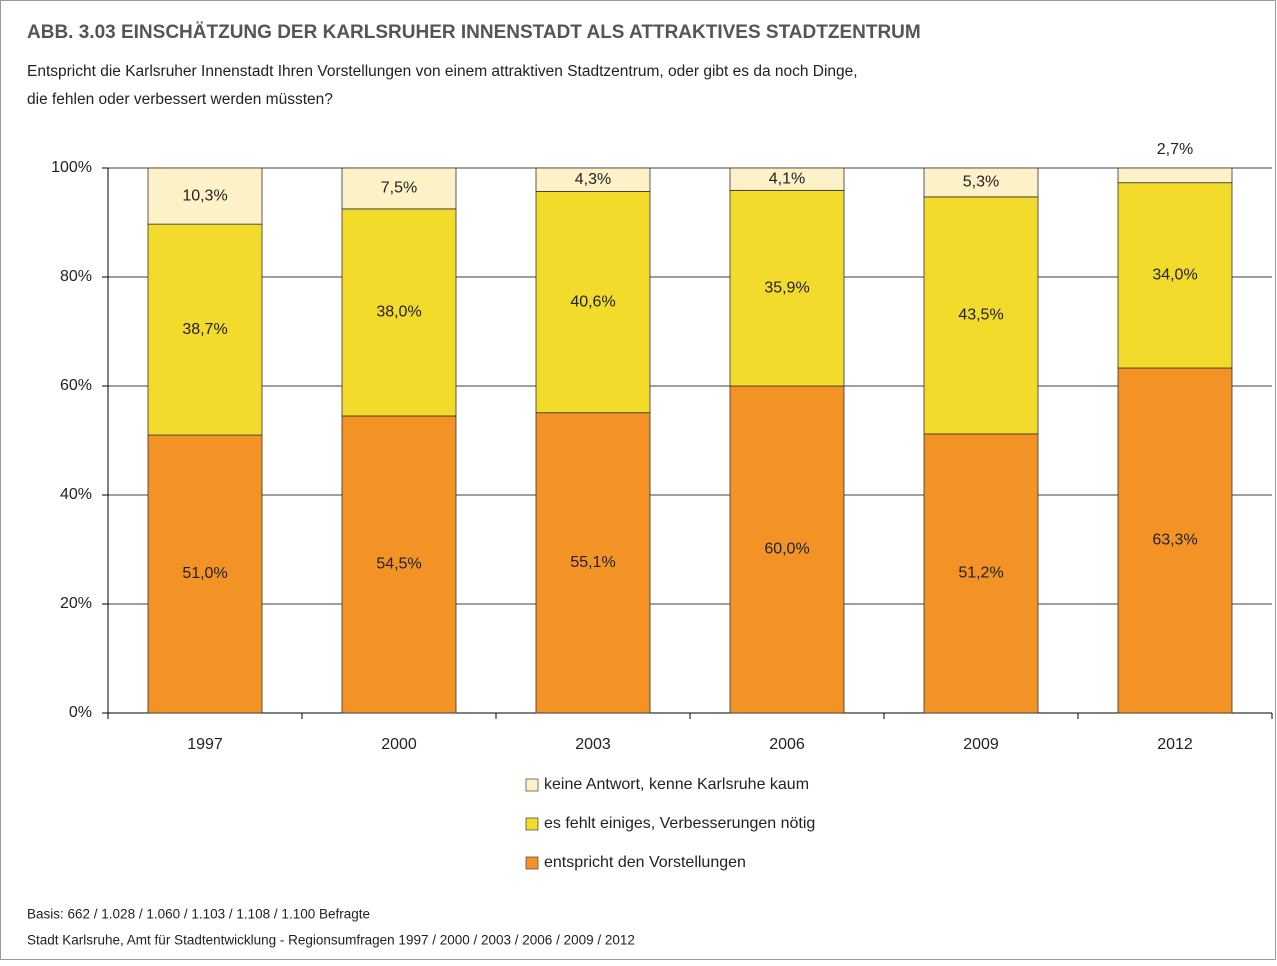 The image size is (1277, 966). Describe the element at coordinates (1175, 149) in the screenshot. I see `data-label: 2,7%` at that location.